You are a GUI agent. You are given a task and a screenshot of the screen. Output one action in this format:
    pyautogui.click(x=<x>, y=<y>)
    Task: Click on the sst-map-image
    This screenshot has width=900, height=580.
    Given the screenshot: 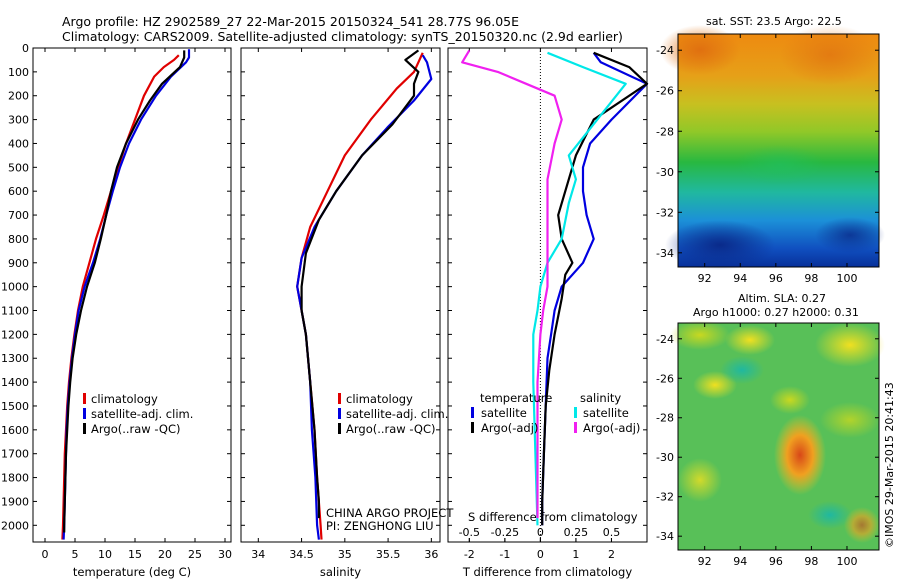 What is the action you would take?
    pyautogui.click(x=772, y=147)
    